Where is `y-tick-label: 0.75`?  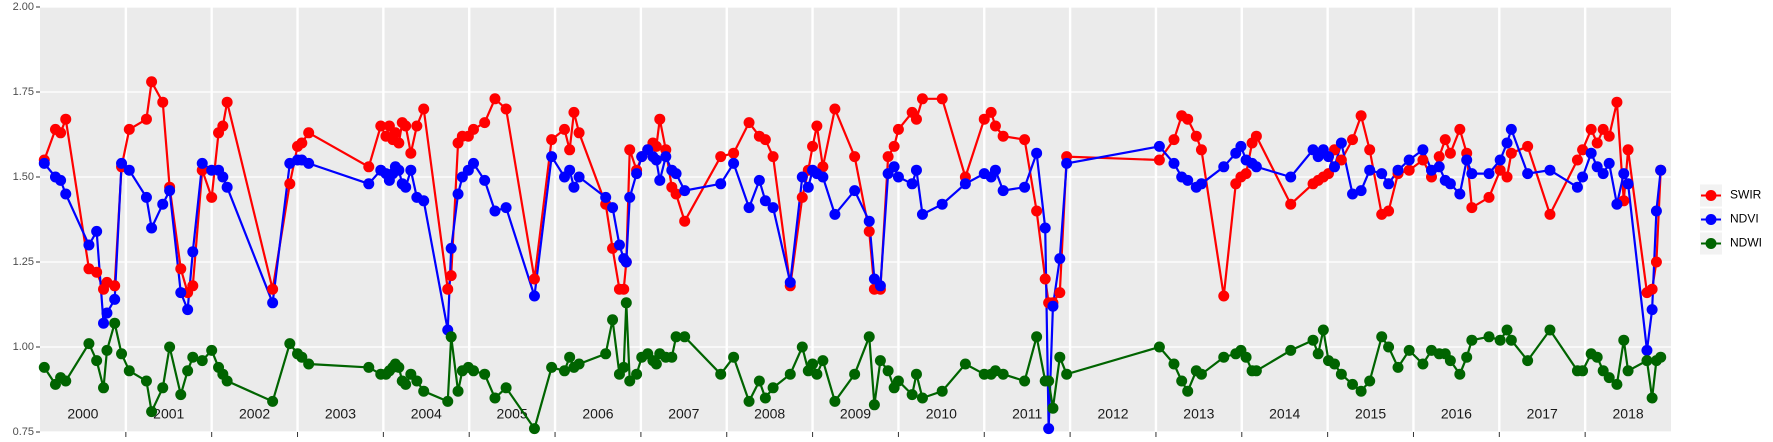
y-tick-label: 0.75 is located at coordinates (23, 432).